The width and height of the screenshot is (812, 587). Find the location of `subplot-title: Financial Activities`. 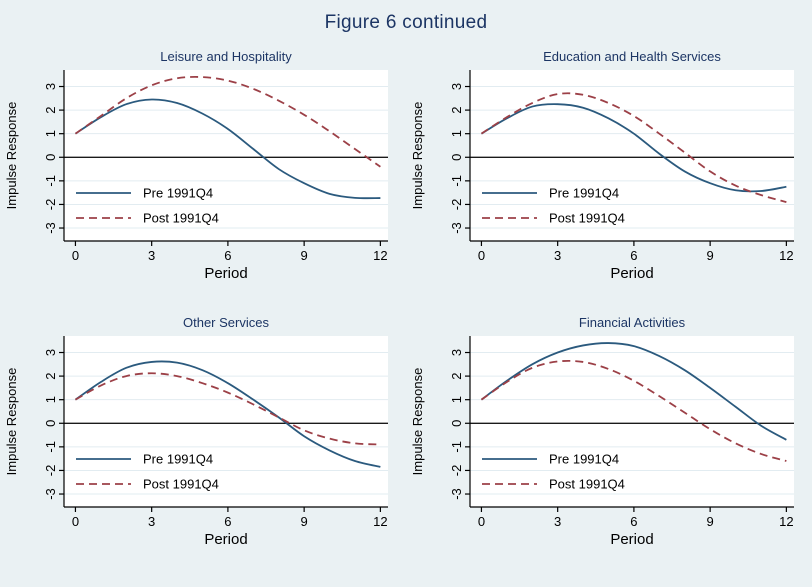

subplot-title: Financial Activities is located at coordinates (632, 322).